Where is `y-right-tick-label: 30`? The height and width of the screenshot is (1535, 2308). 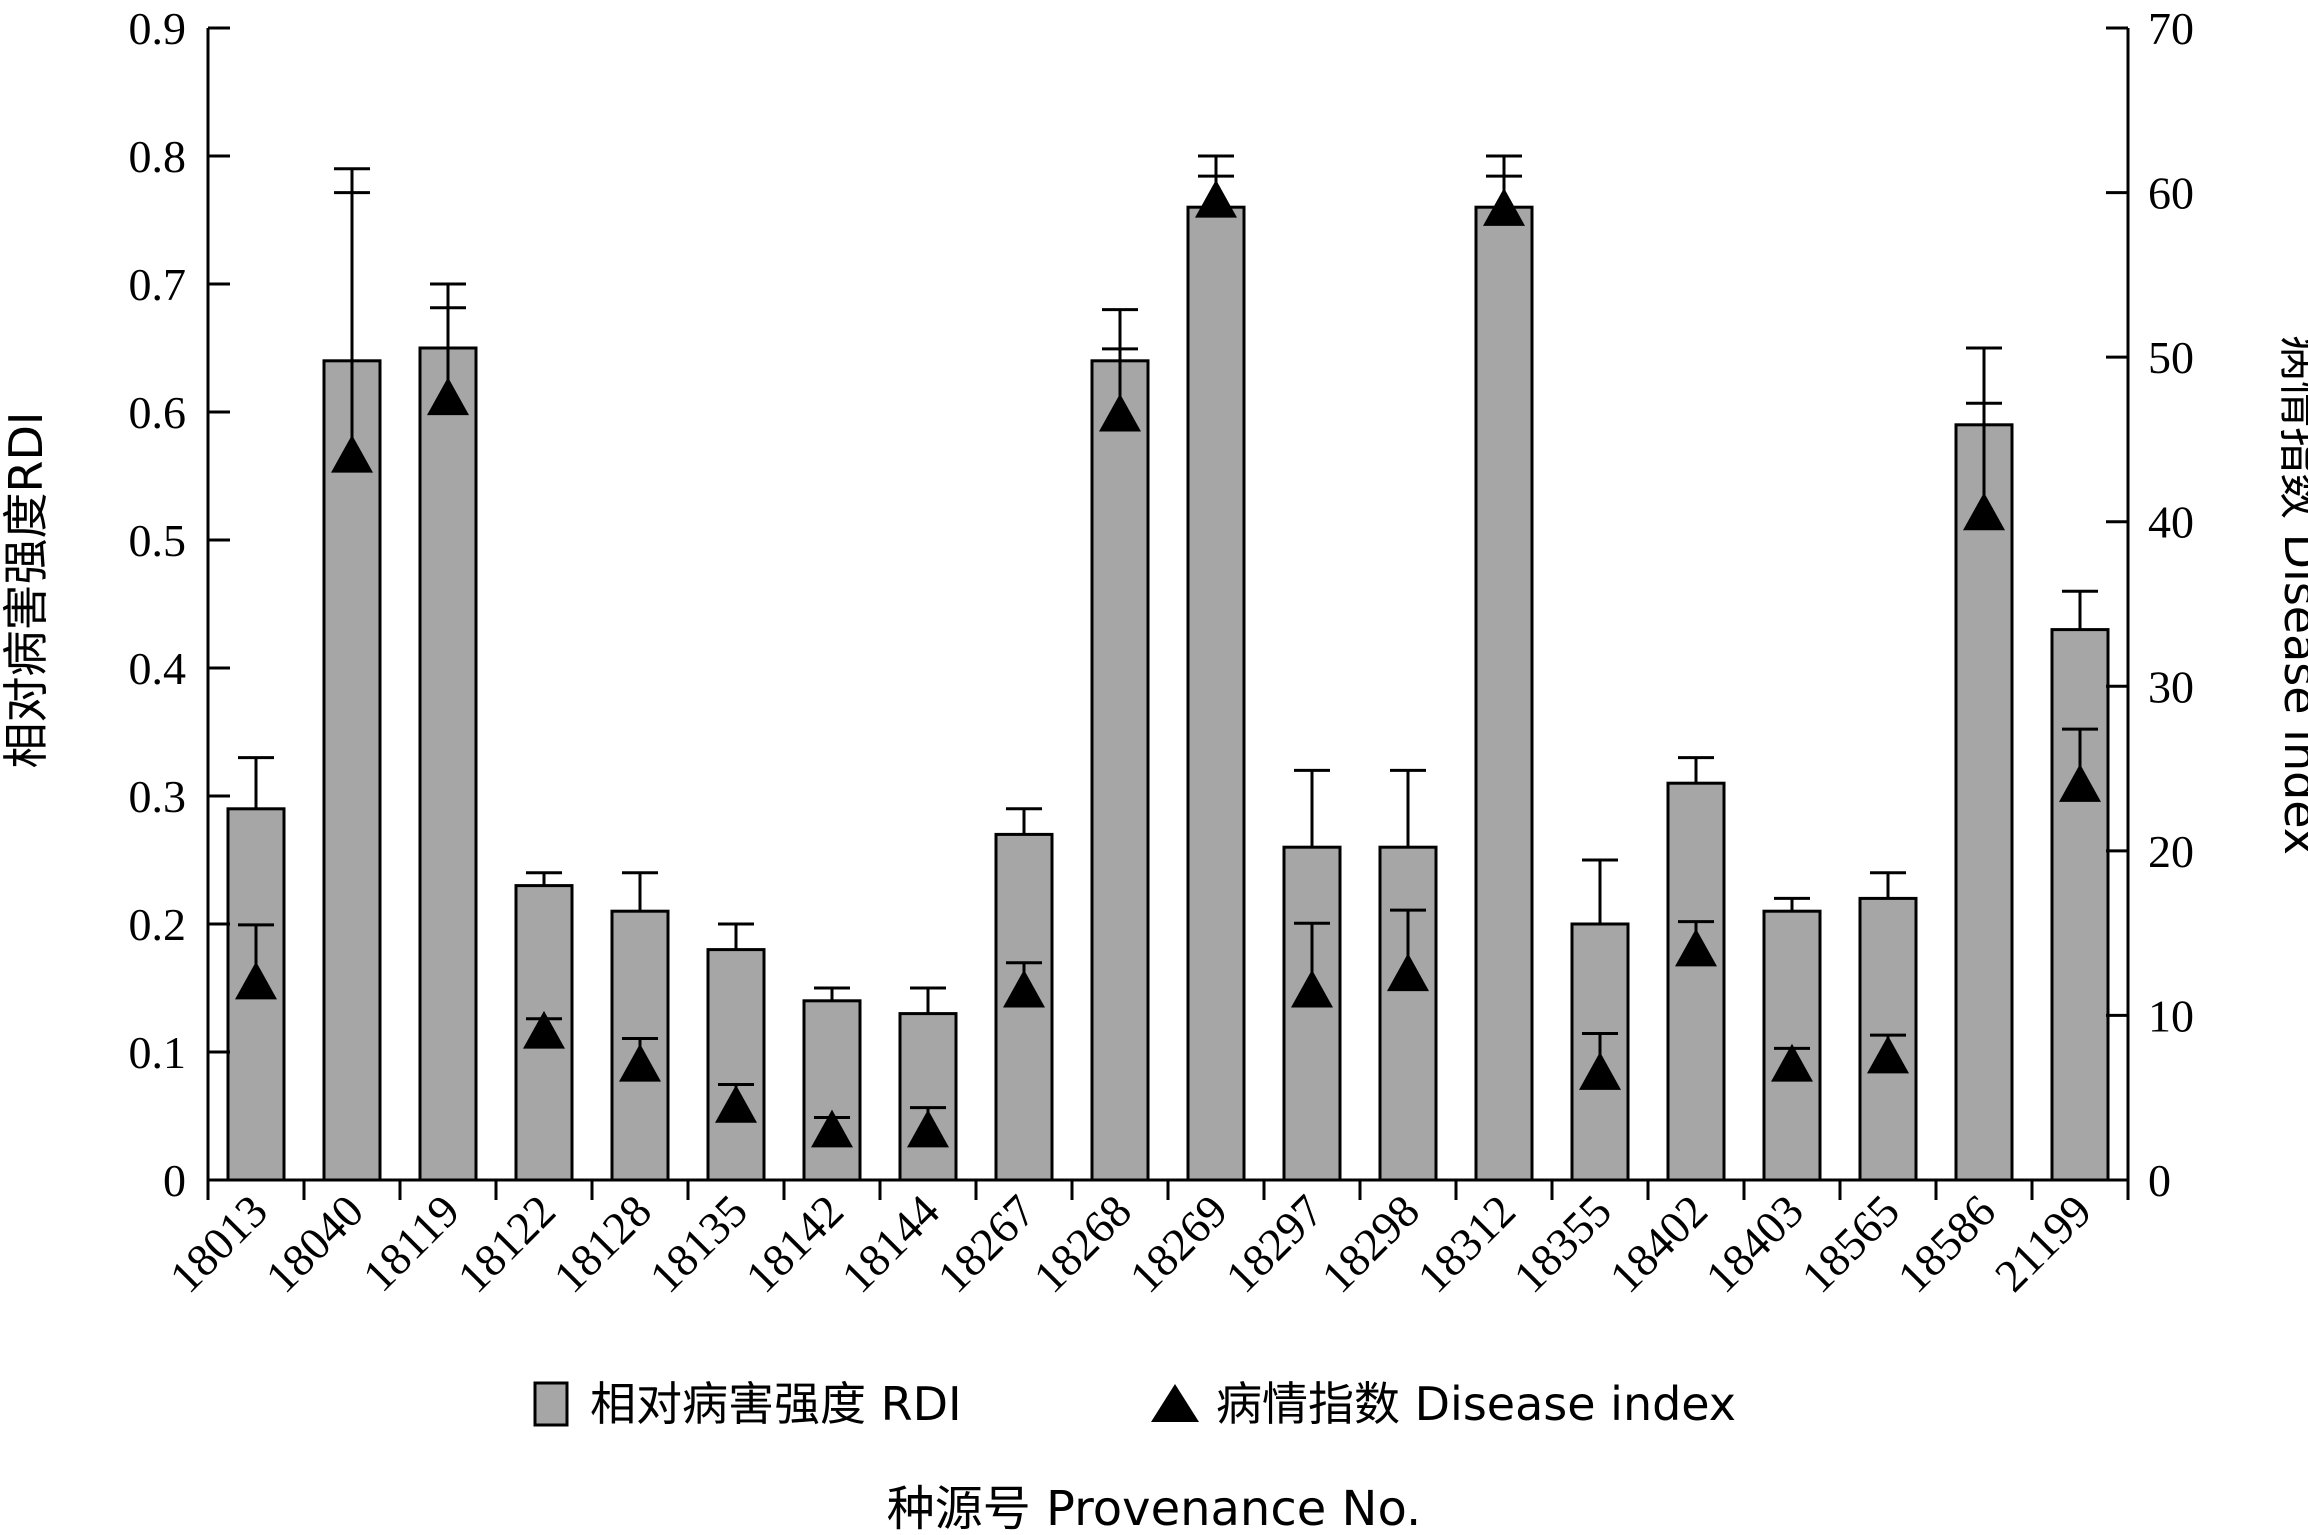
y-right-tick-label: 30 is located at coordinates (2171, 686).